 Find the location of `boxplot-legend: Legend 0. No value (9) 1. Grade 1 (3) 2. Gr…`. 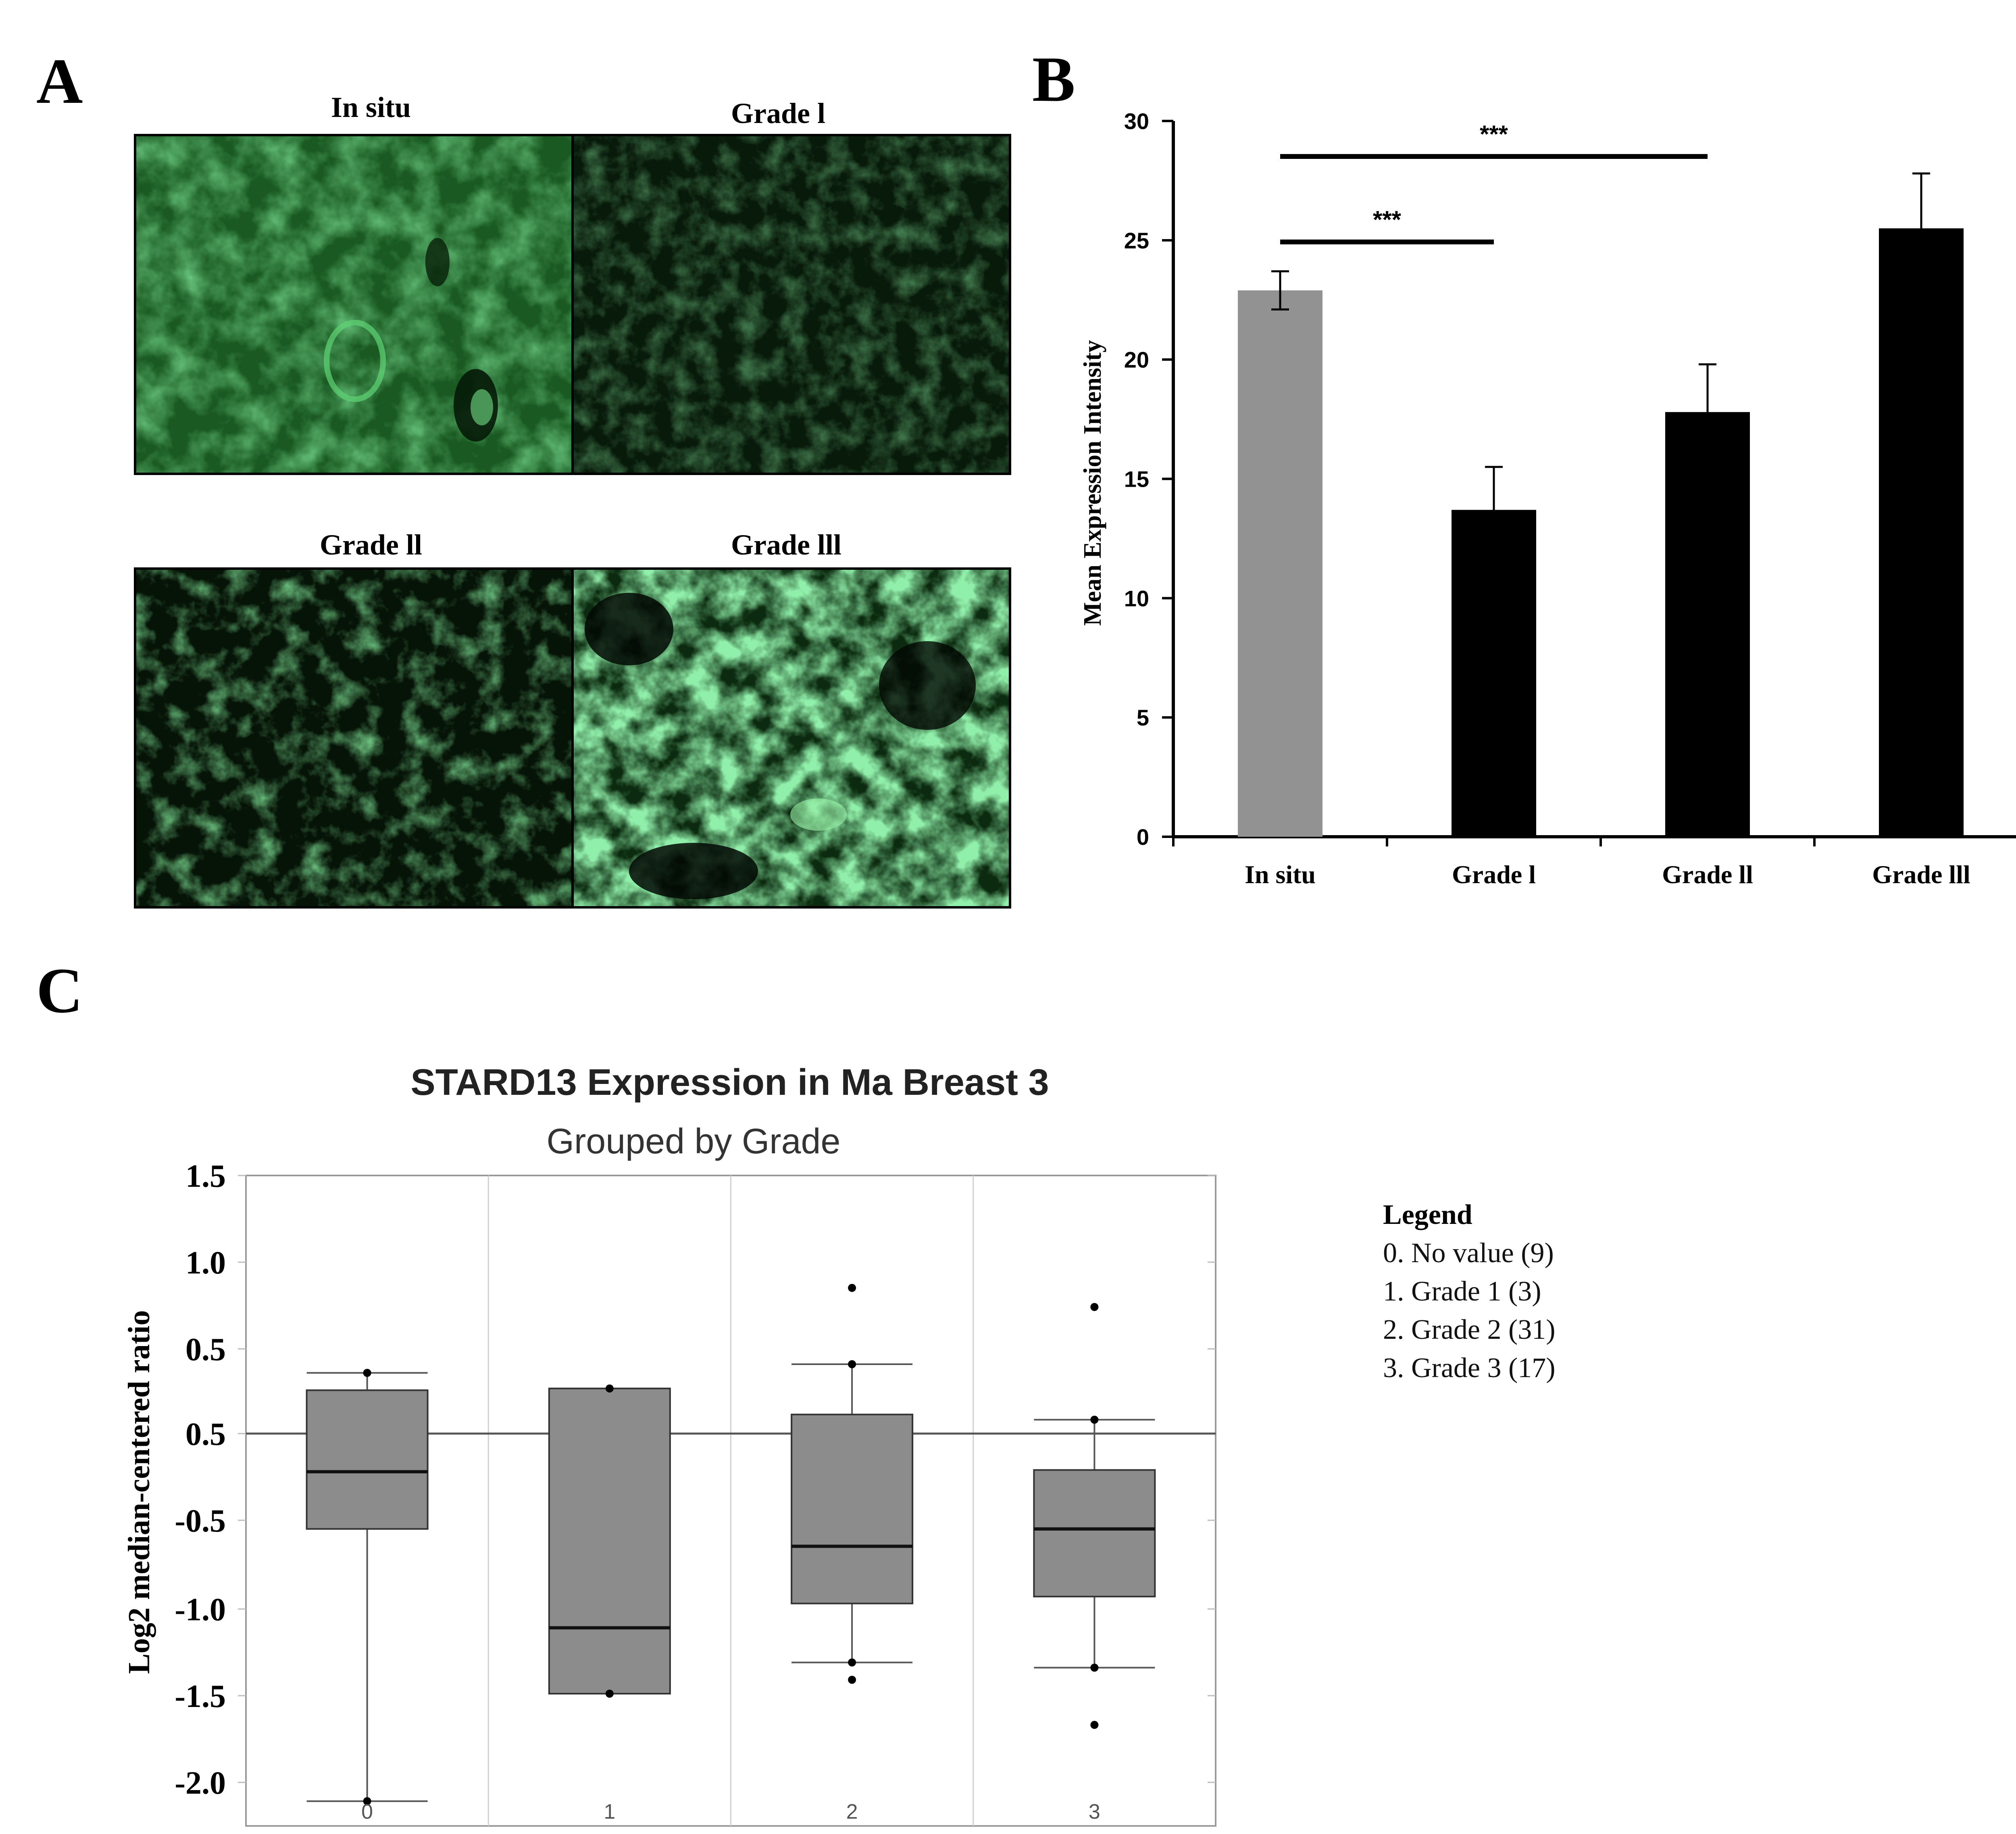

boxplot-legend: Legend 0. No value (9) 1. Grade 1 (3) 2. Gr… is located at coordinates (1469, 1292).